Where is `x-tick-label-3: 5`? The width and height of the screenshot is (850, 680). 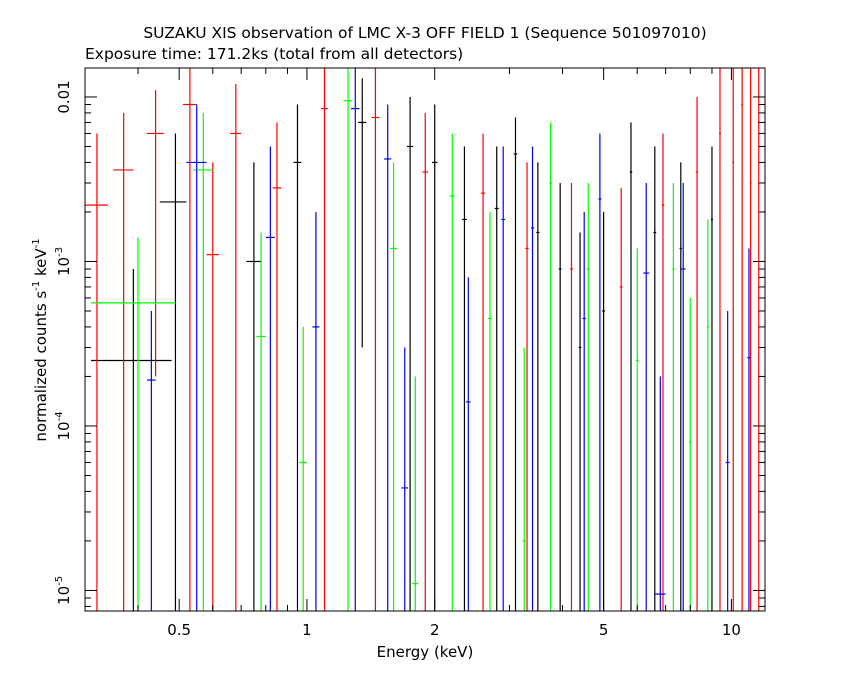
x-tick-label-3: 5 is located at coordinates (604, 630).